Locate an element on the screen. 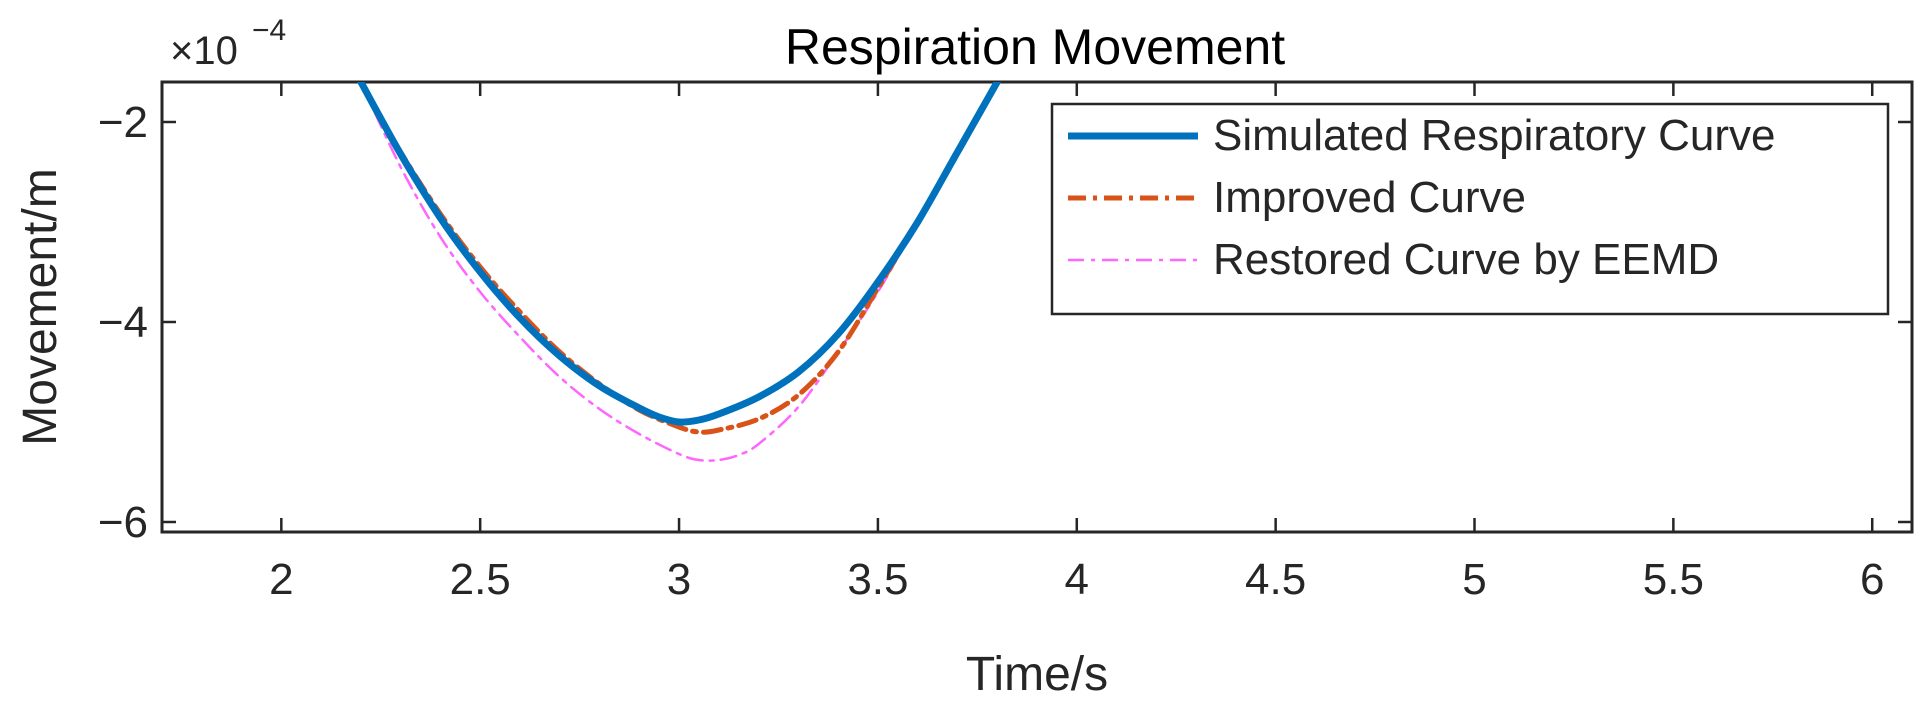 Image resolution: width=1925 pixels, height=711 pixels. x-axis-title: Time/s is located at coordinates (1037, 674).